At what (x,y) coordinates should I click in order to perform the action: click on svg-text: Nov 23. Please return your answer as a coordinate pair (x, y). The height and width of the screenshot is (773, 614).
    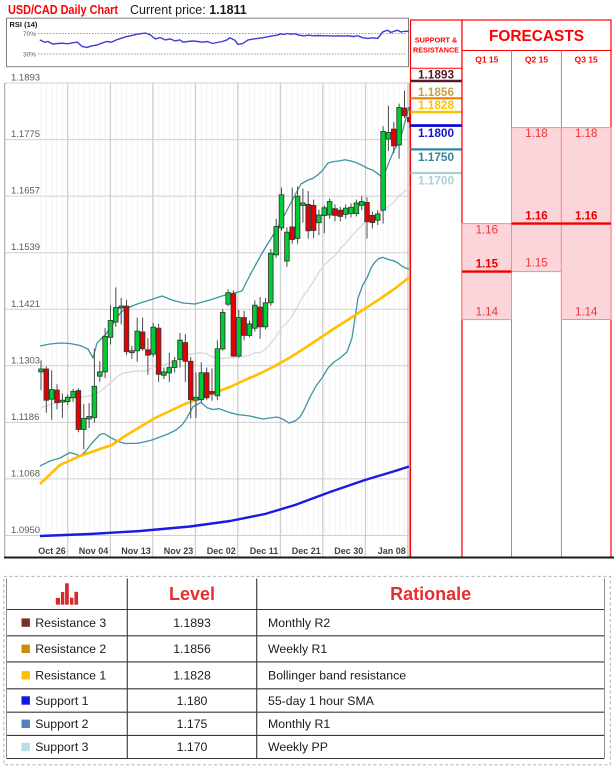
    Looking at the image, I should click on (179, 551).